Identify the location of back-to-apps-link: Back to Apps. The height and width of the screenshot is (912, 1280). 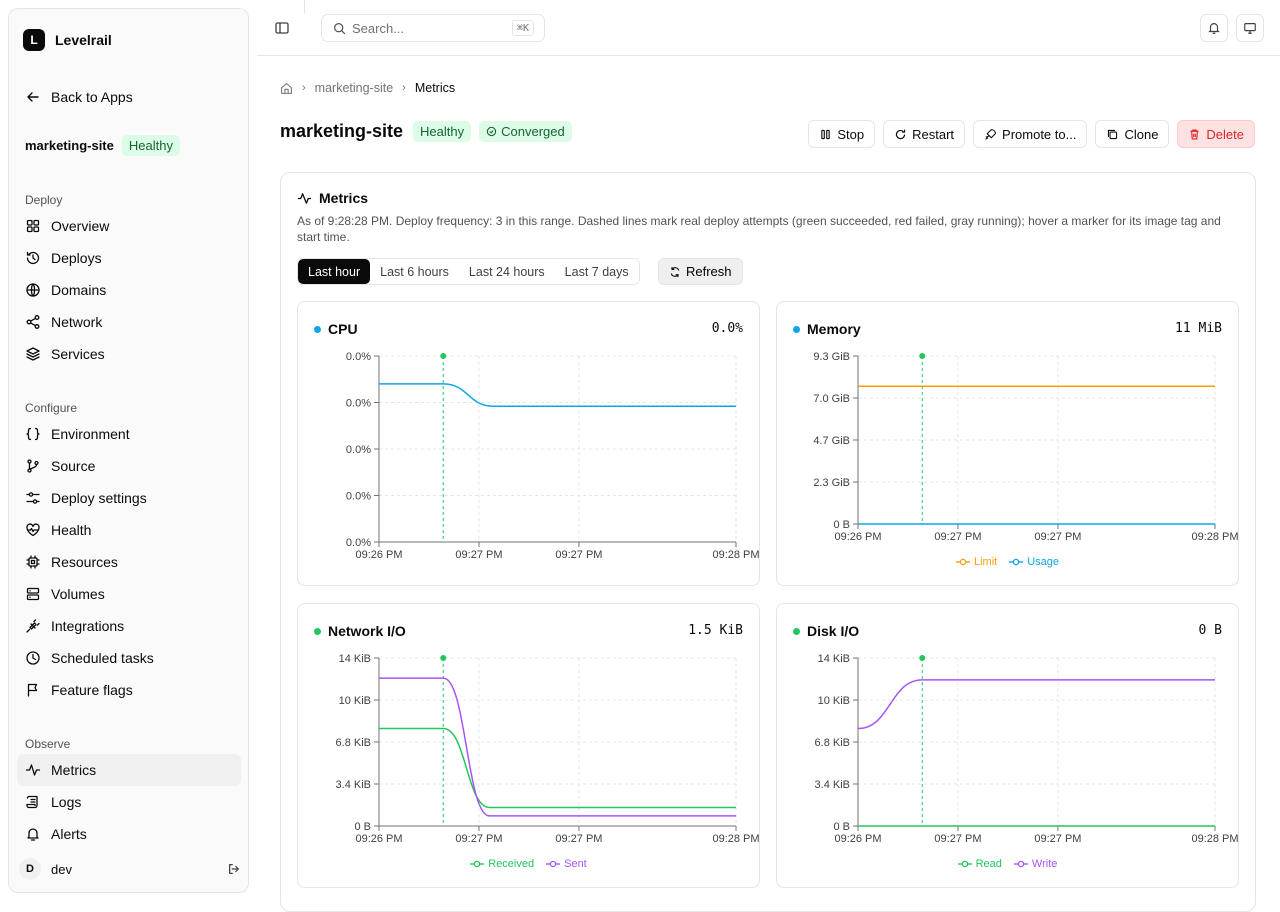
(129, 97).